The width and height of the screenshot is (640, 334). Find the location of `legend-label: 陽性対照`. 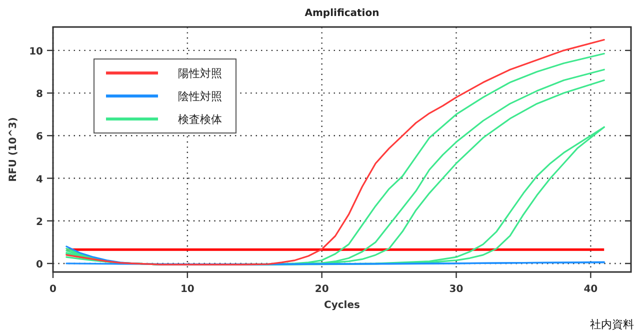

legend-label: 陽性対照 is located at coordinates (200, 73).